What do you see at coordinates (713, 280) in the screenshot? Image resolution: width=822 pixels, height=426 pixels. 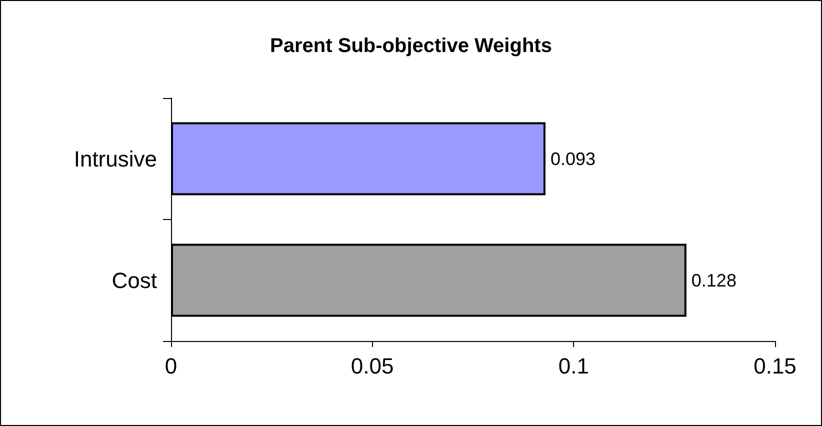 I see `data-label: 0.128` at bounding box center [713, 280].